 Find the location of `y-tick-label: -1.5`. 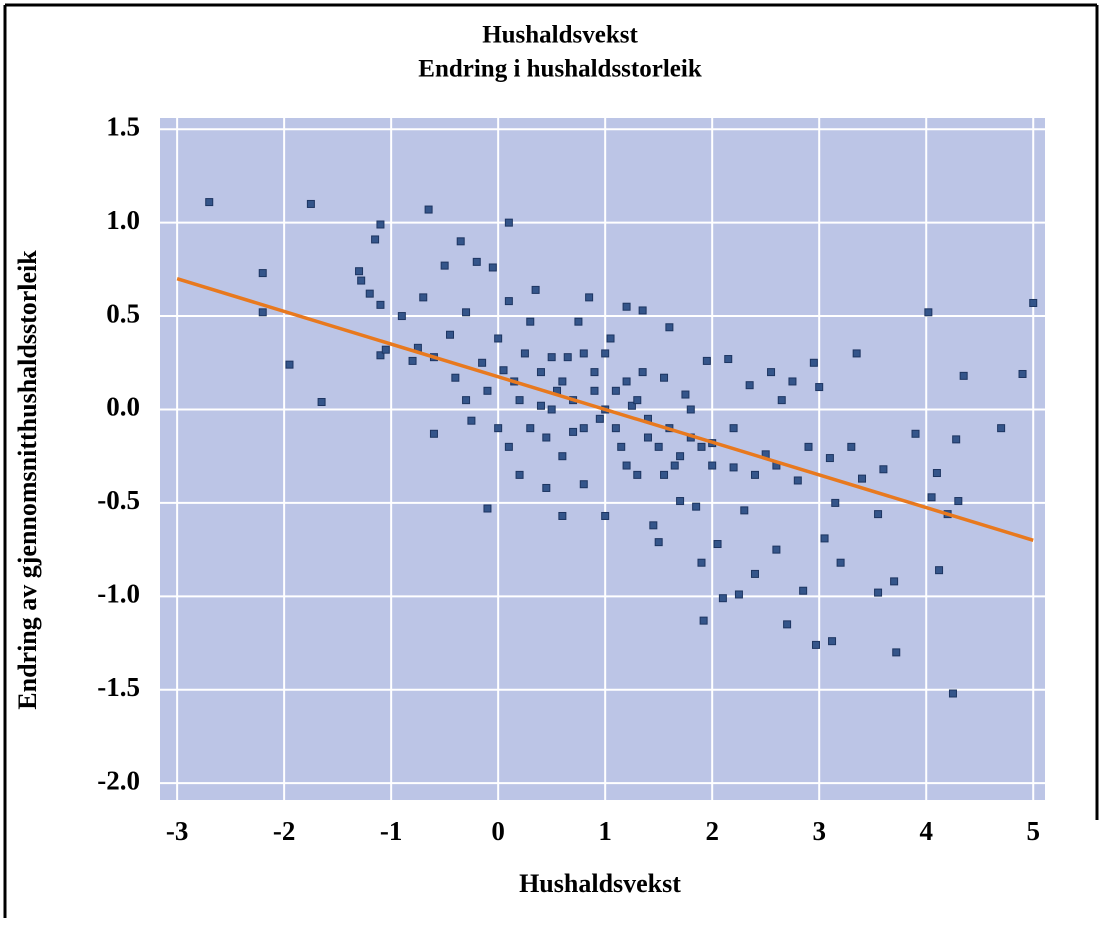

y-tick-label: -1.5 is located at coordinates (118, 687).